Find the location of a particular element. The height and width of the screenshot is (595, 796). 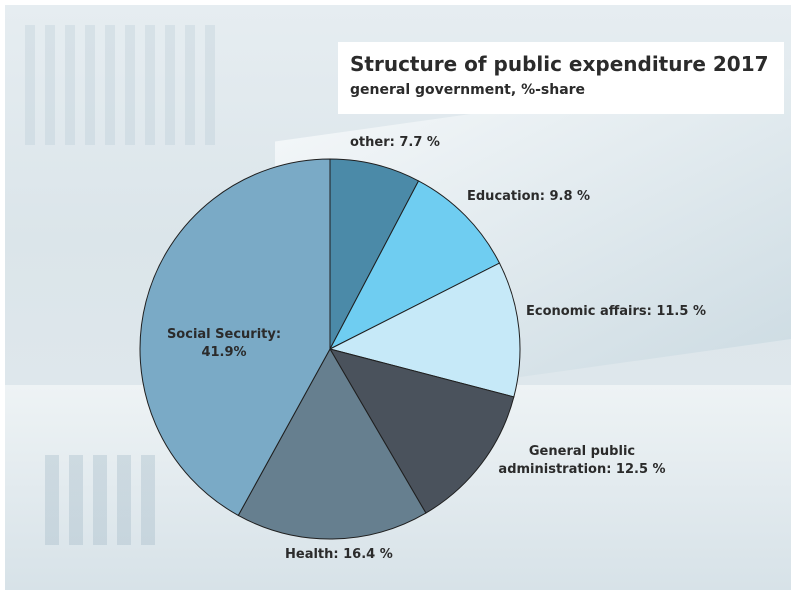

chart-title: Structure of public expenditure 2017 is located at coordinates (559, 64).